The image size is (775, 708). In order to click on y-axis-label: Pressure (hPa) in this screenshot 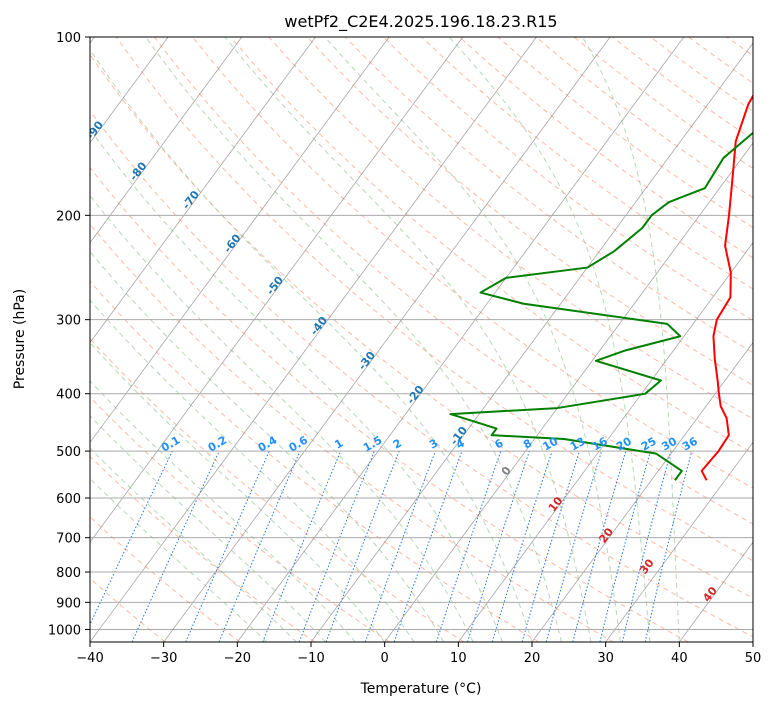, I will do `click(20, 339)`.